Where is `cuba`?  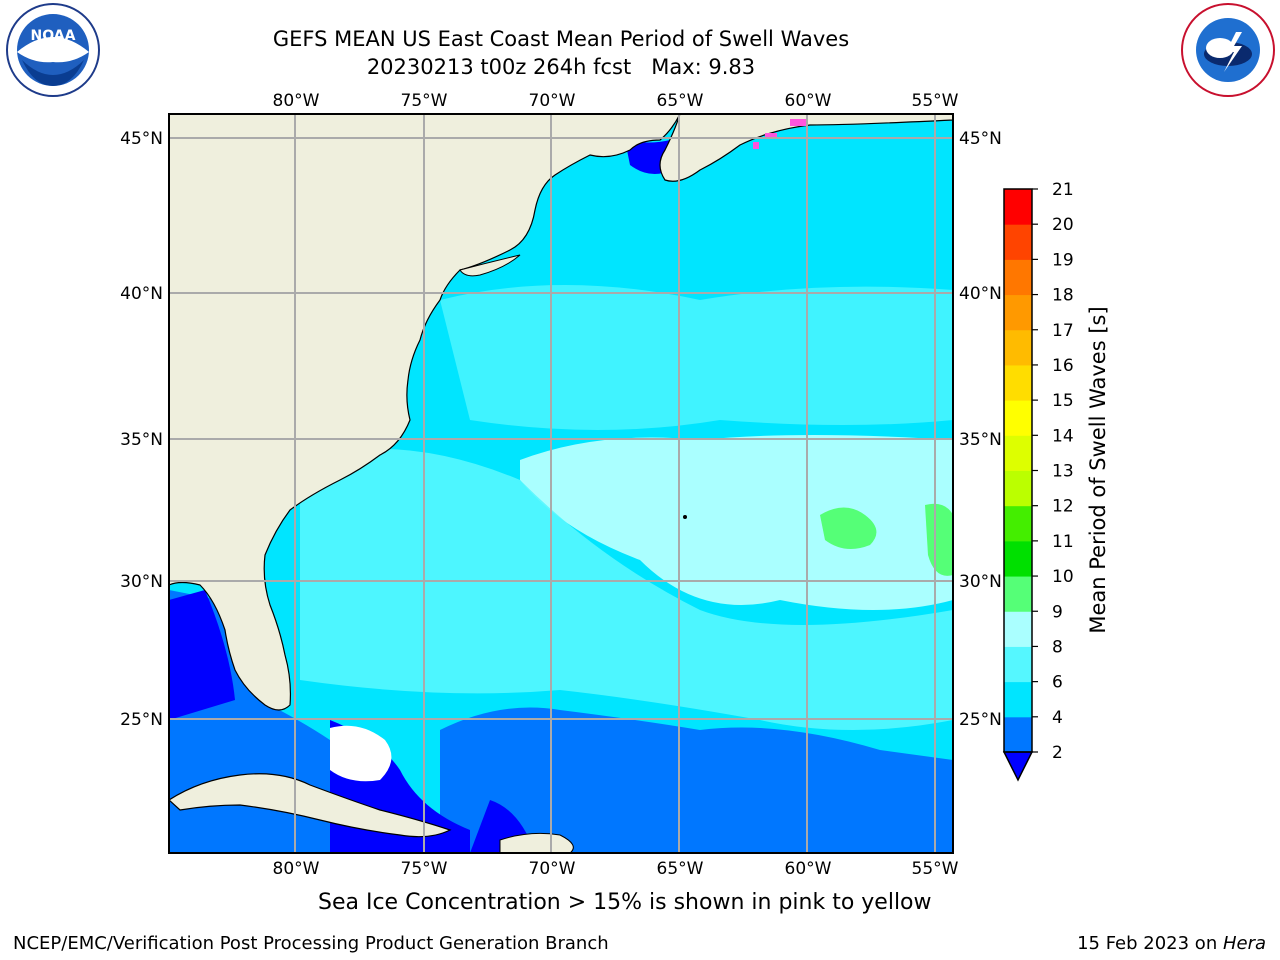
cuba is located at coordinates (310, 805).